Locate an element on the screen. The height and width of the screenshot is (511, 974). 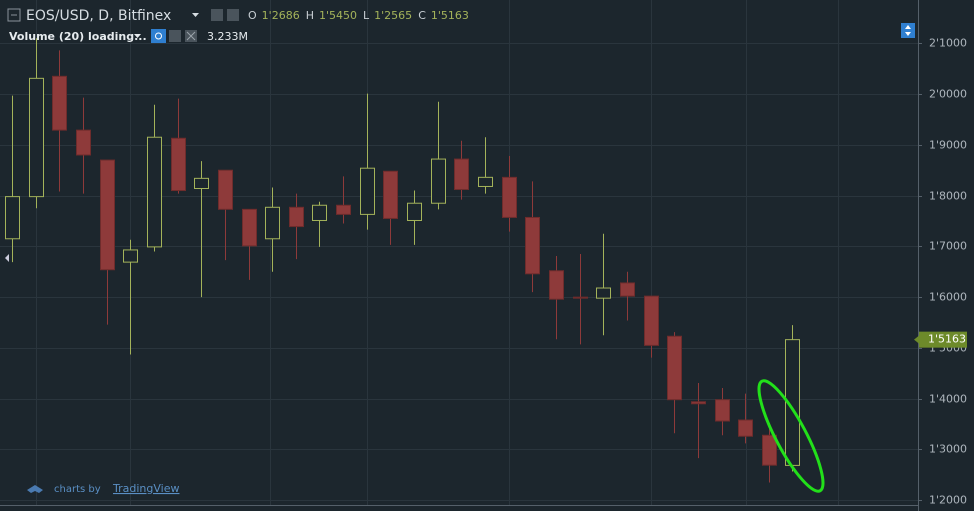
y-tick-label: 1'7000 is located at coordinates (948, 246).